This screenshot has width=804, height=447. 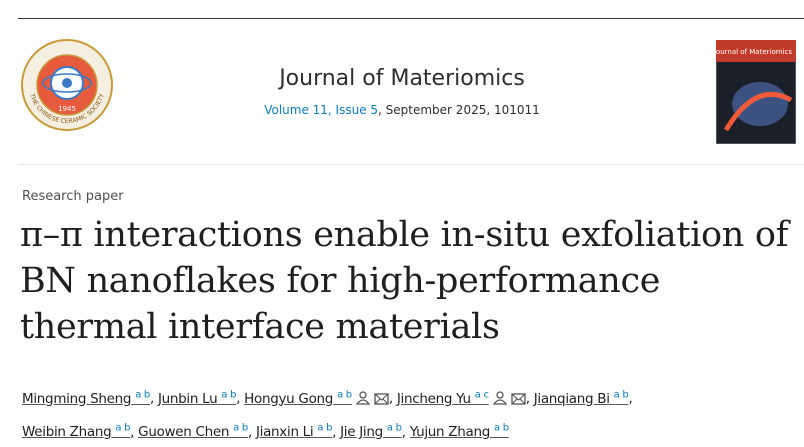 What do you see at coordinates (459, 110) in the screenshot?
I see `issue-details: , September 2025, 101011` at bounding box center [459, 110].